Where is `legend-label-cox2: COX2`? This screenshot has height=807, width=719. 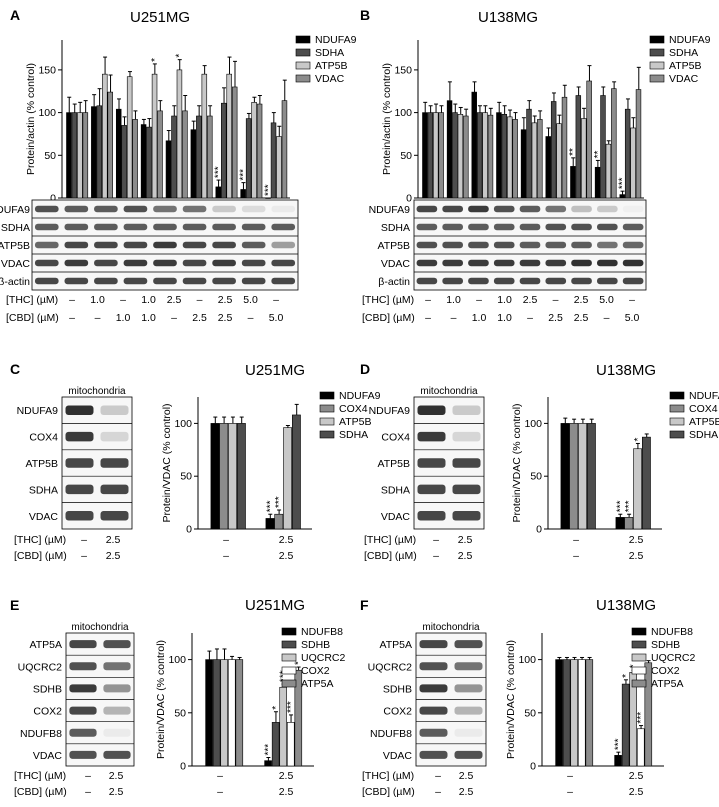
legend-label-cox2: COX2 is located at coordinates (665, 671).